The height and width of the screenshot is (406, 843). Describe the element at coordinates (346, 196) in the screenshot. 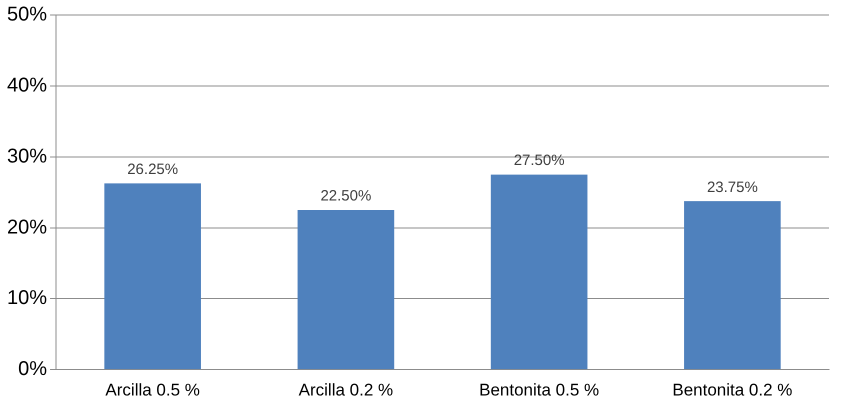

I see `data-label: 22.50%` at that location.